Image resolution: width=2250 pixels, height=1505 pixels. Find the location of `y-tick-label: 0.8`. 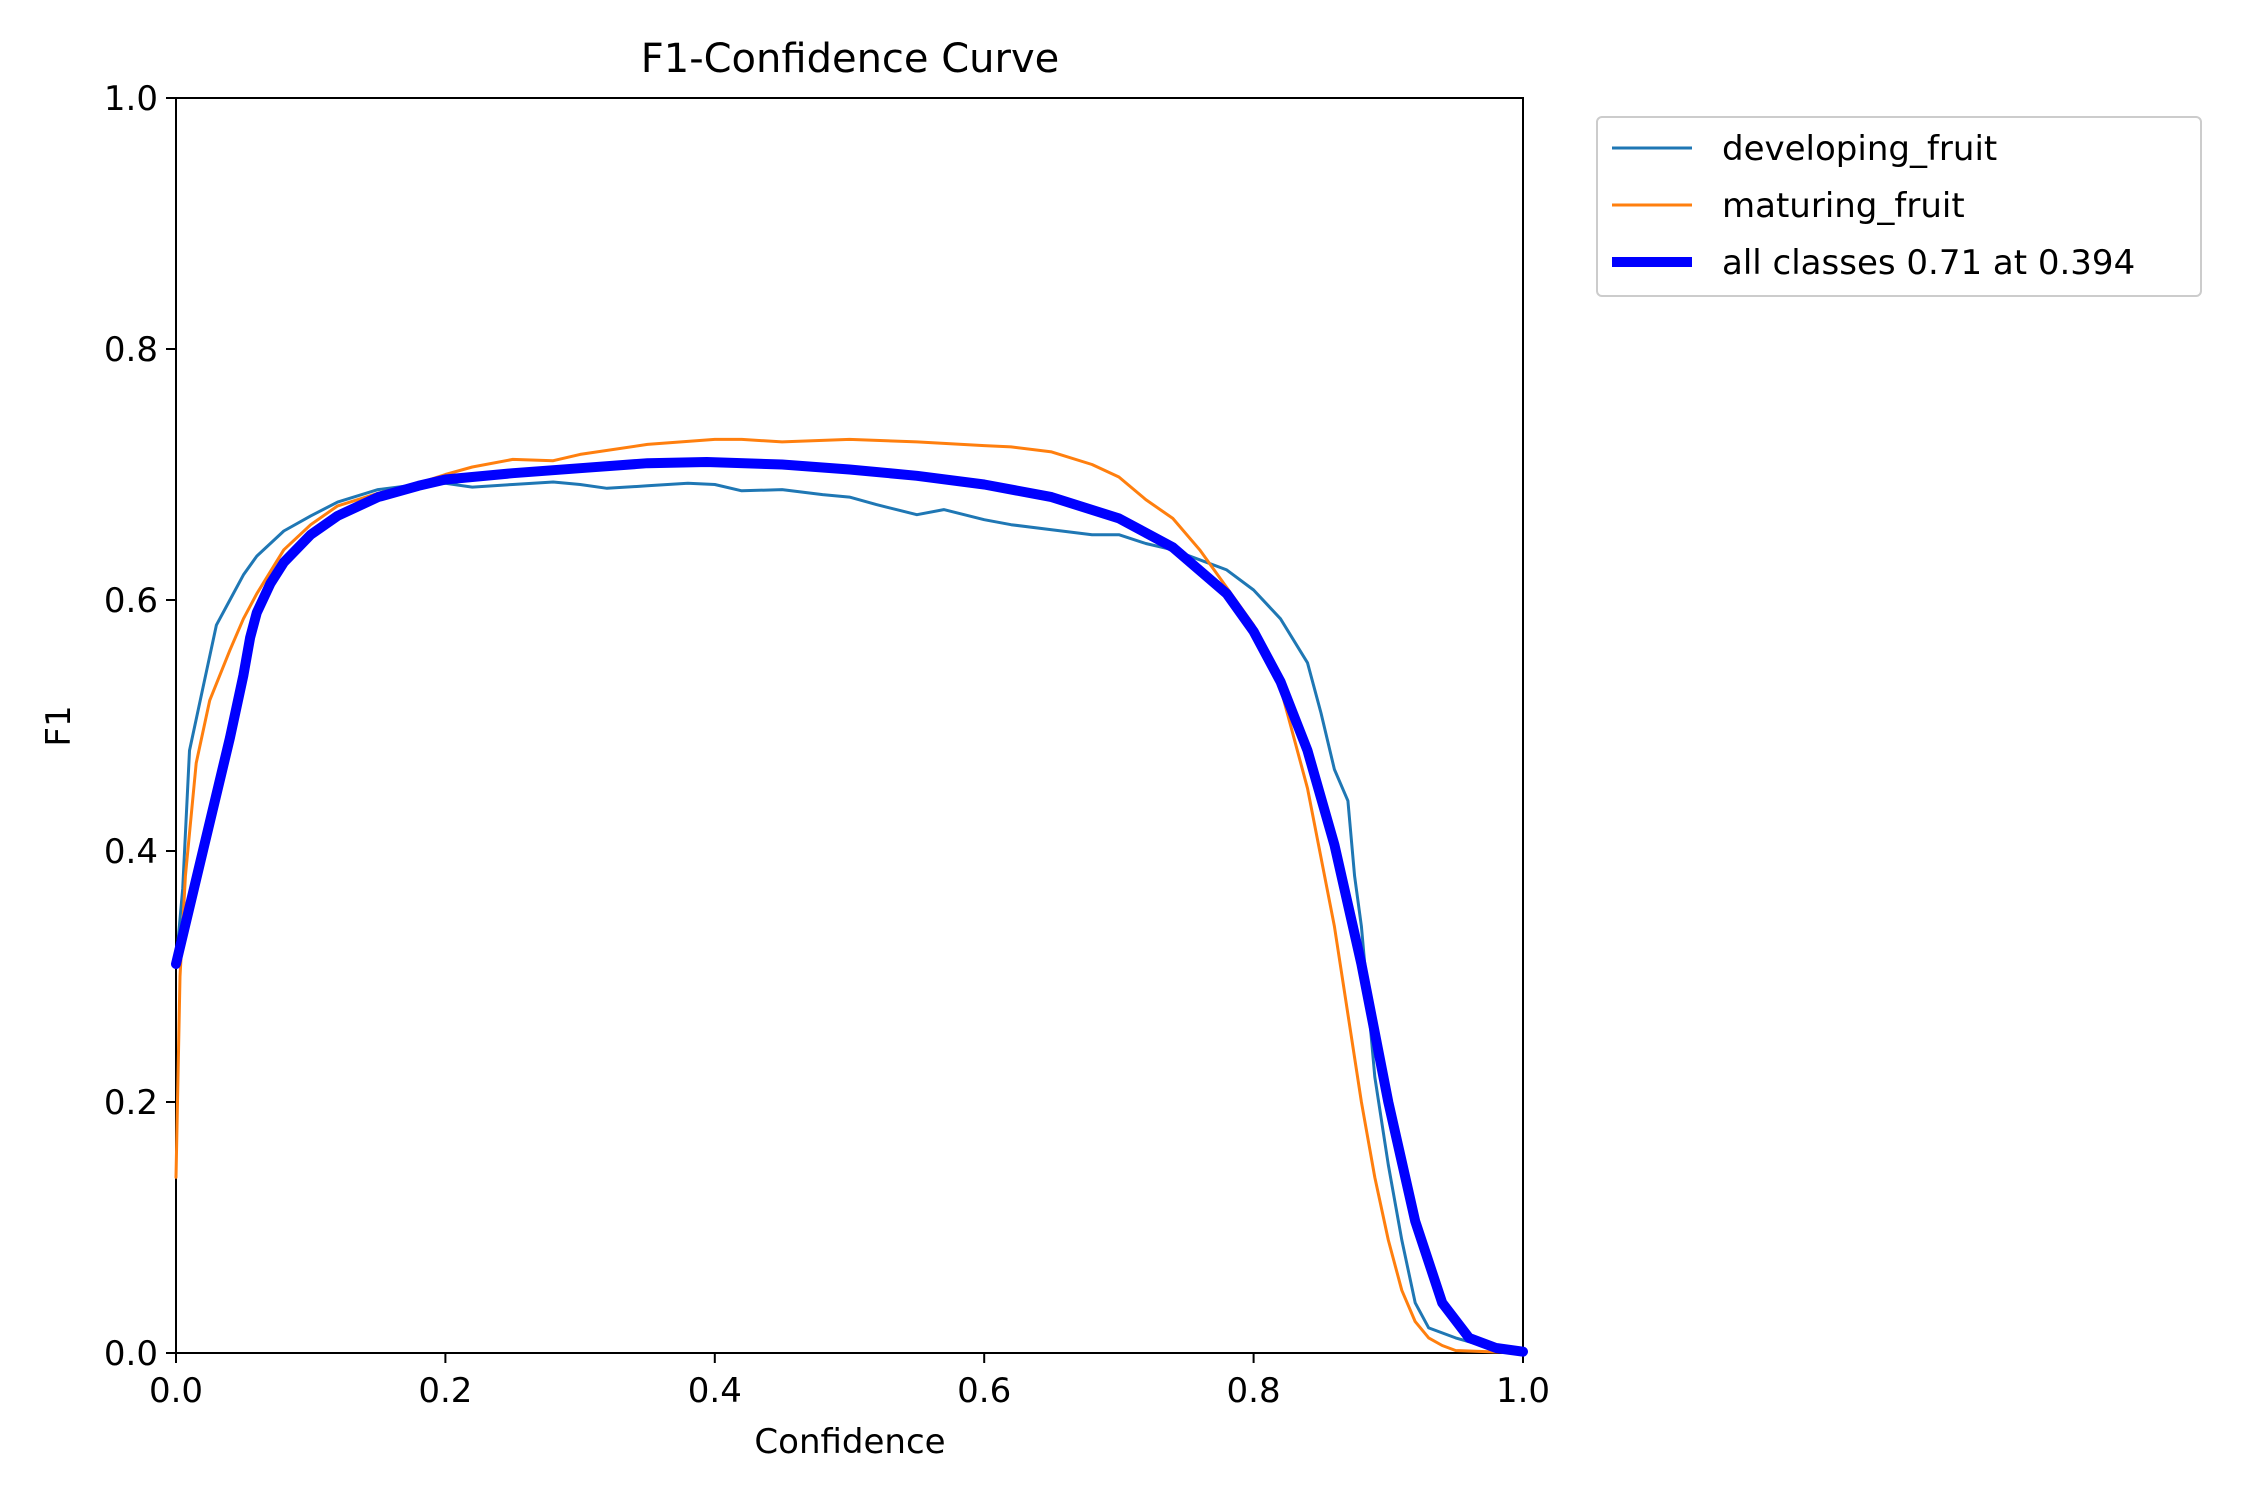

y-tick-label: 0.8 is located at coordinates (131, 350).